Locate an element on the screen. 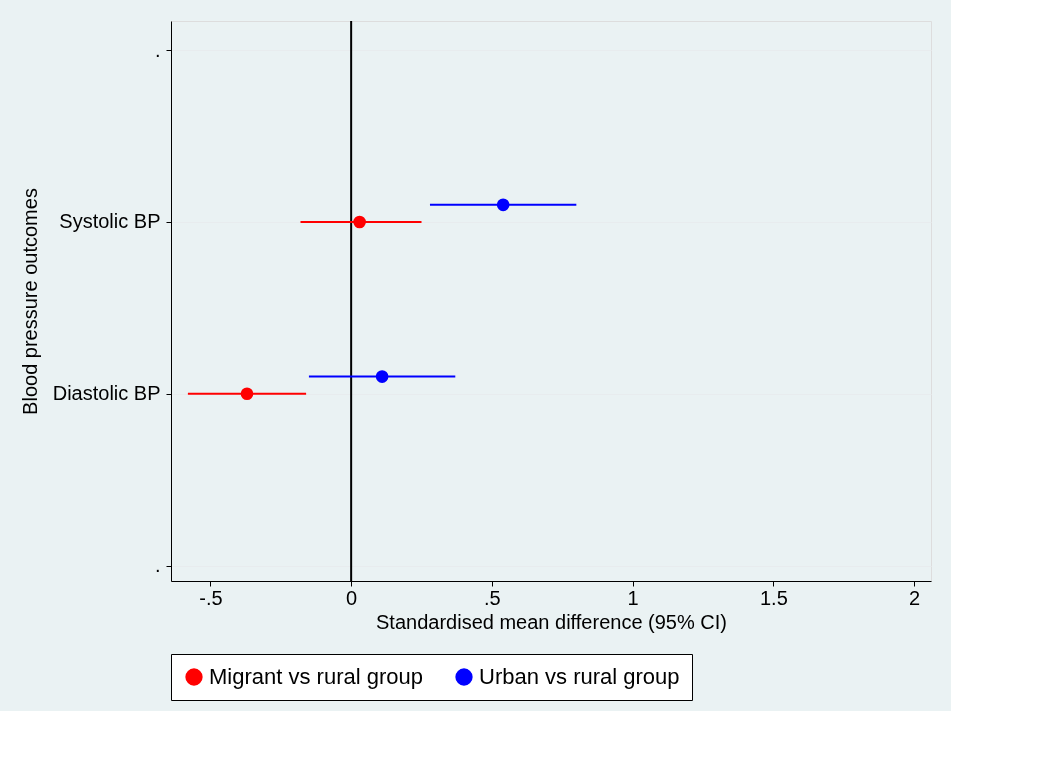 This screenshot has height=772, width=1057. x-tick-label: -.5 is located at coordinates (211, 597).